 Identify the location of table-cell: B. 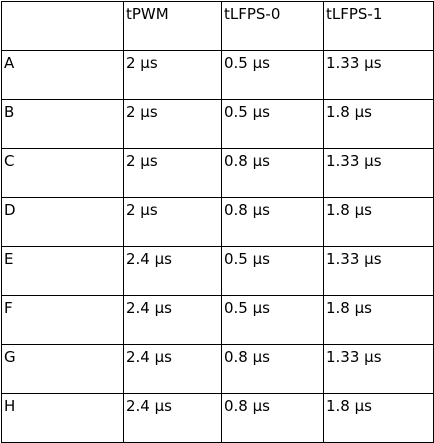
(62, 124).